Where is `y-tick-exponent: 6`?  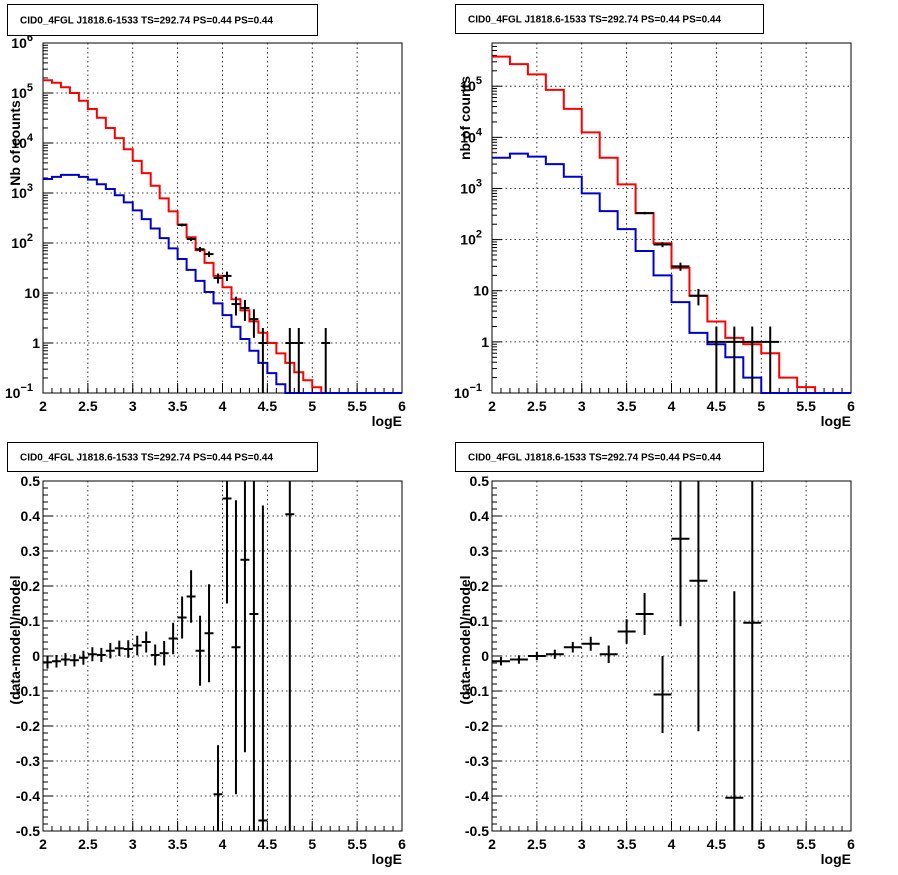 y-tick-exponent: 6 is located at coordinates (30, 38).